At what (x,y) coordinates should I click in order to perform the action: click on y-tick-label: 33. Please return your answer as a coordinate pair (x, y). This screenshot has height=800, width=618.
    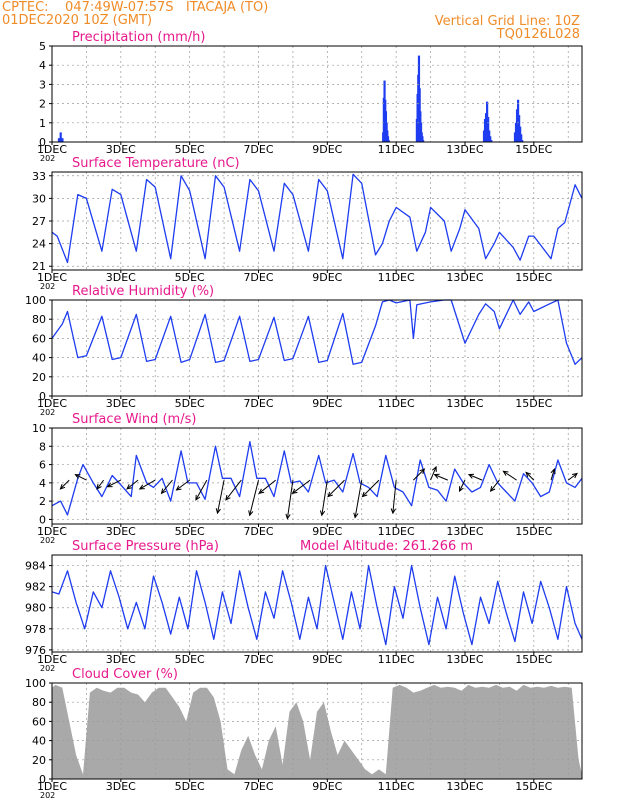
    Looking at the image, I should click on (39, 176).